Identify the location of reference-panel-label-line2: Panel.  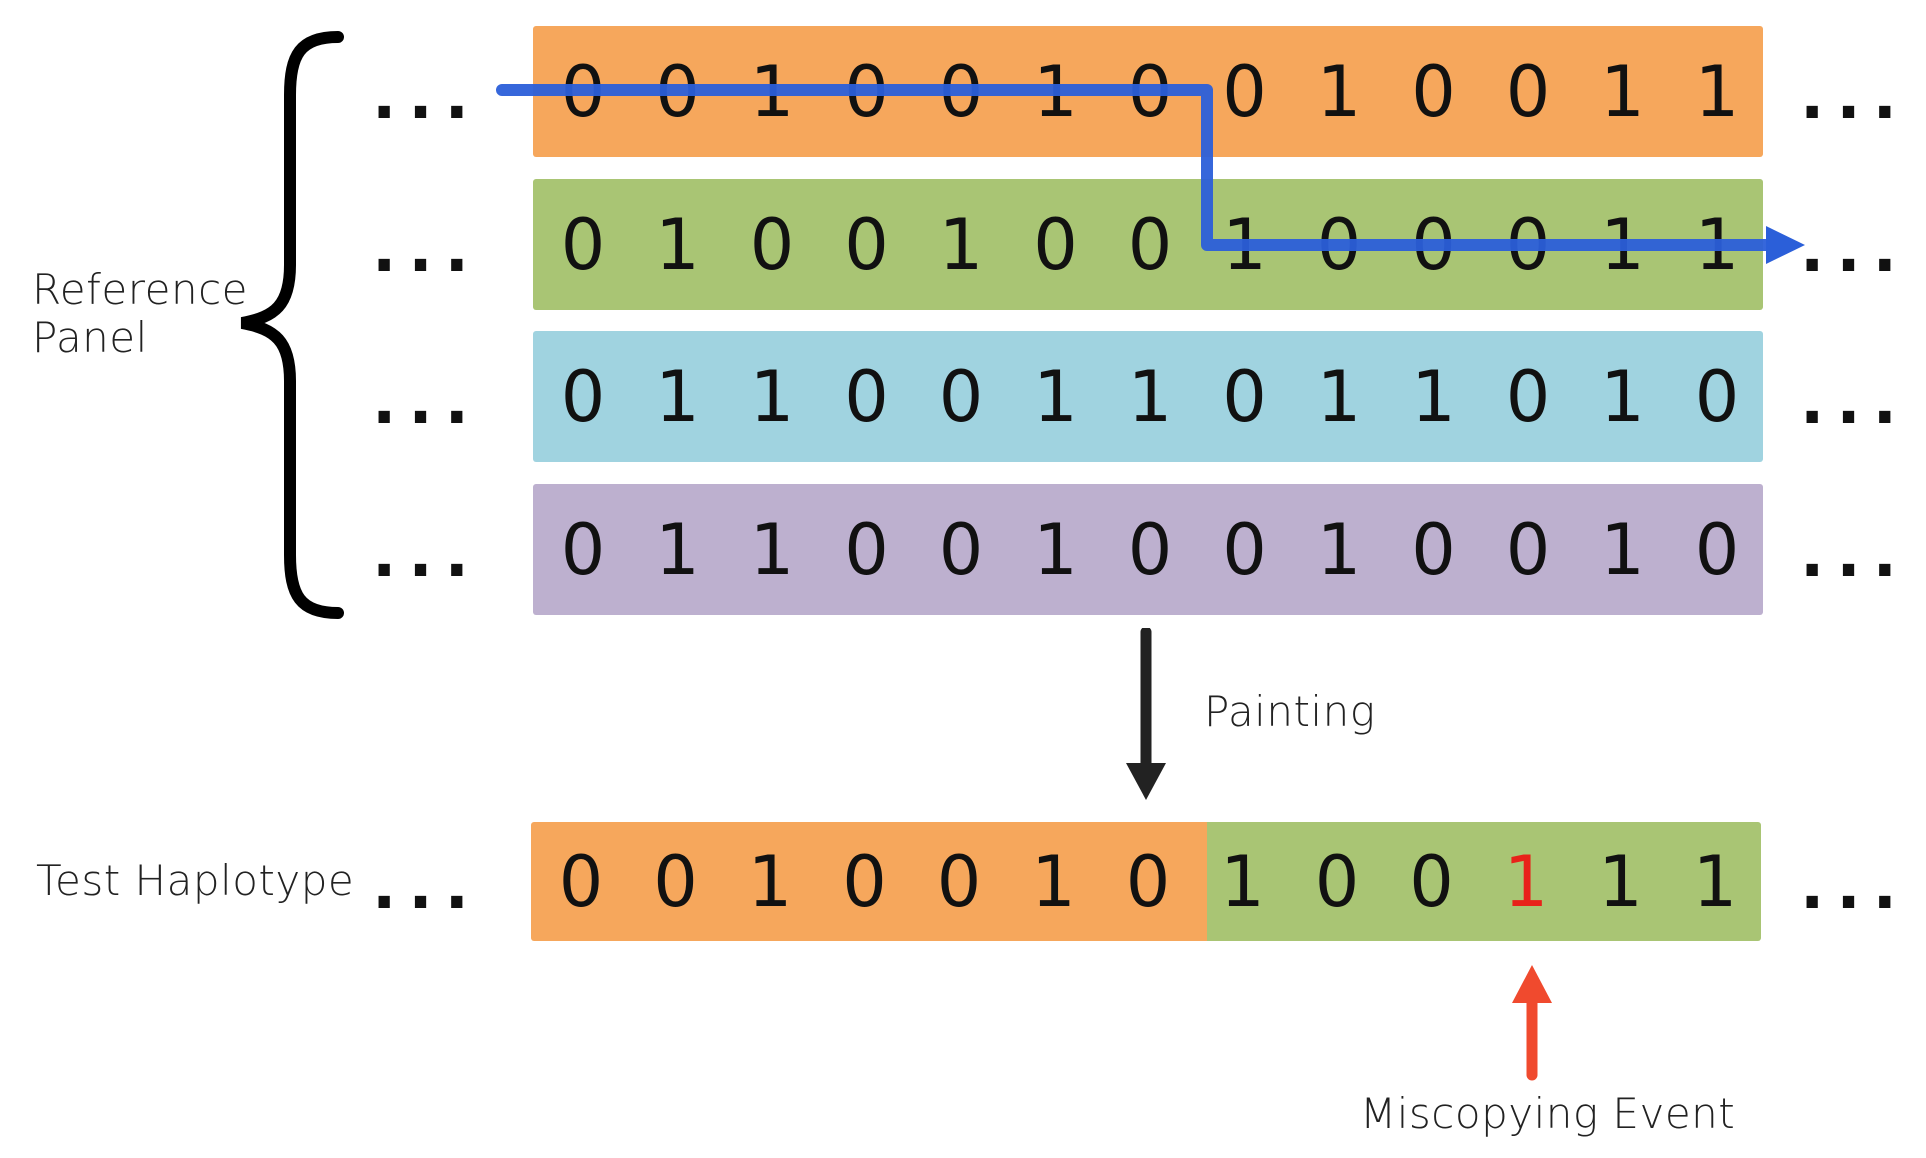
(90, 338).